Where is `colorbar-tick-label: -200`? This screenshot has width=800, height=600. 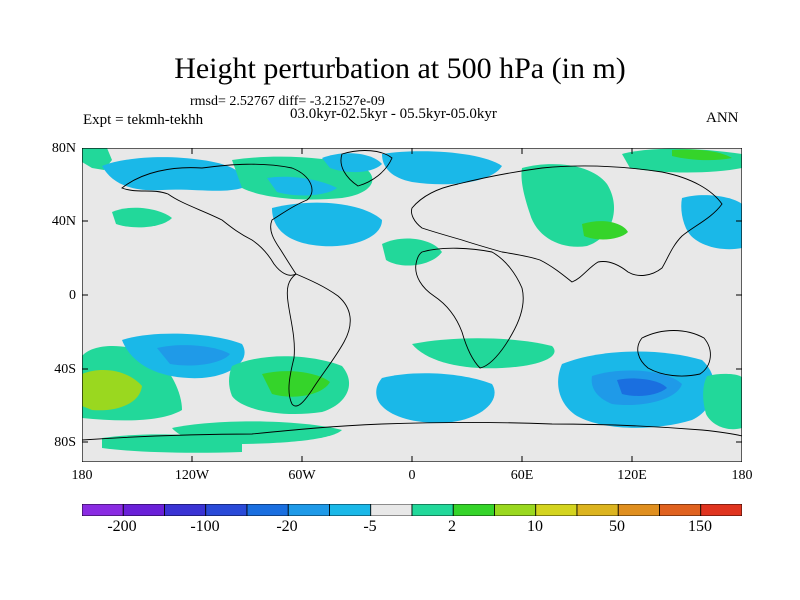
colorbar-tick-label: -200 is located at coordinates (122, 526).